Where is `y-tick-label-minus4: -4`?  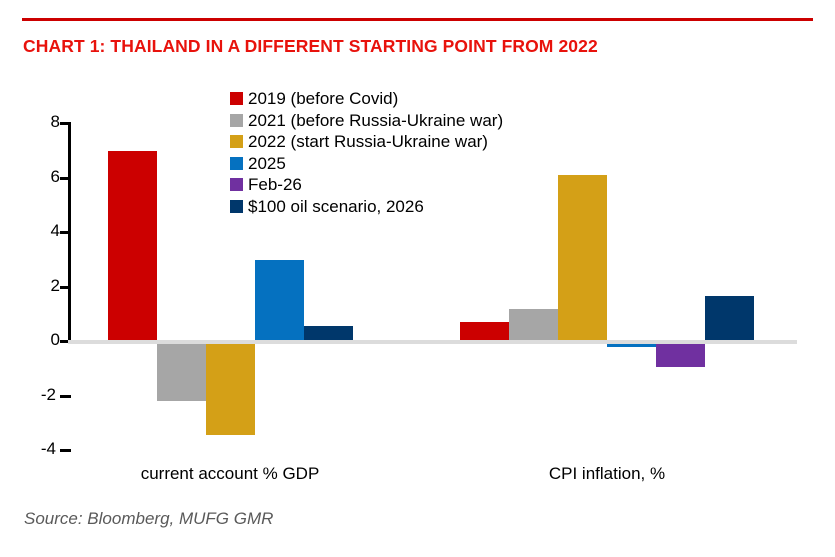
y-tick-label-minus4: -4 is located at coordinates (48, 448).